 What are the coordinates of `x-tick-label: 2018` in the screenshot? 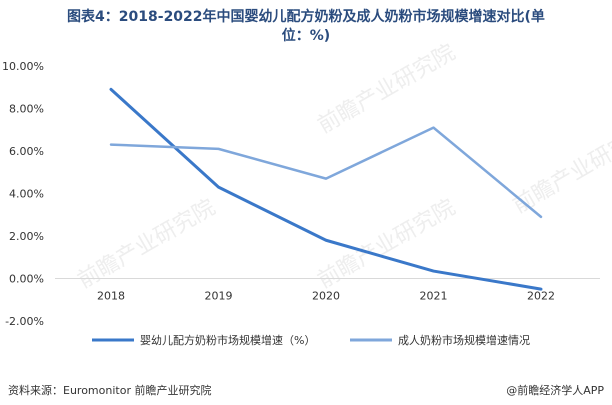 It's located at (111, 296).